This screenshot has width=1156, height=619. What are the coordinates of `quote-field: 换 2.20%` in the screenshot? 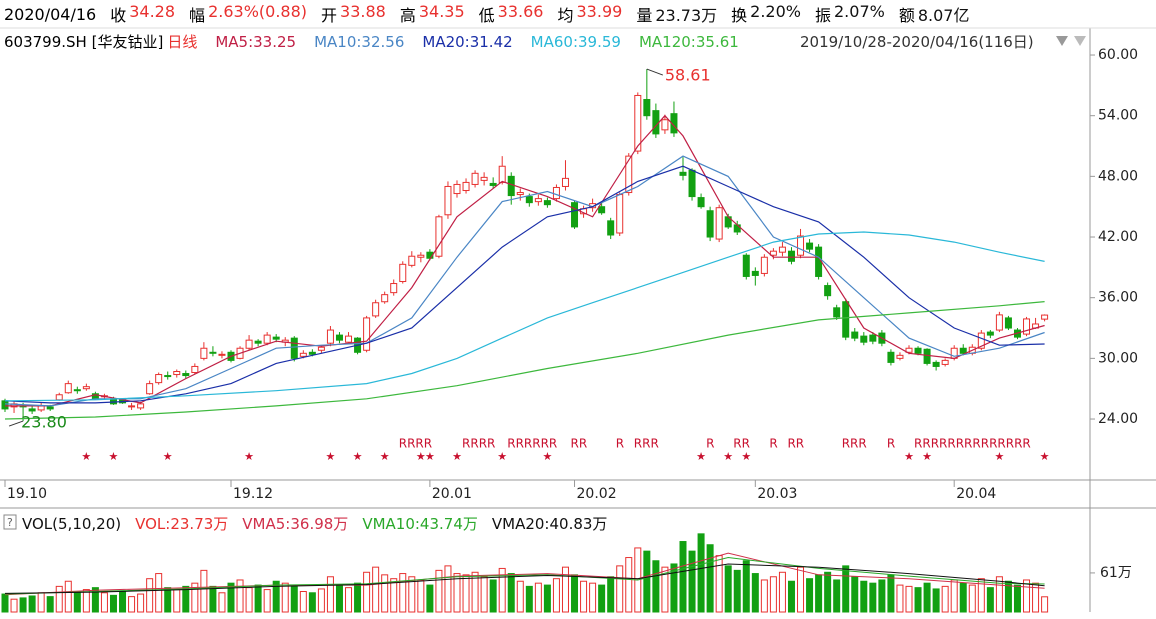 It's located at (766, 14).